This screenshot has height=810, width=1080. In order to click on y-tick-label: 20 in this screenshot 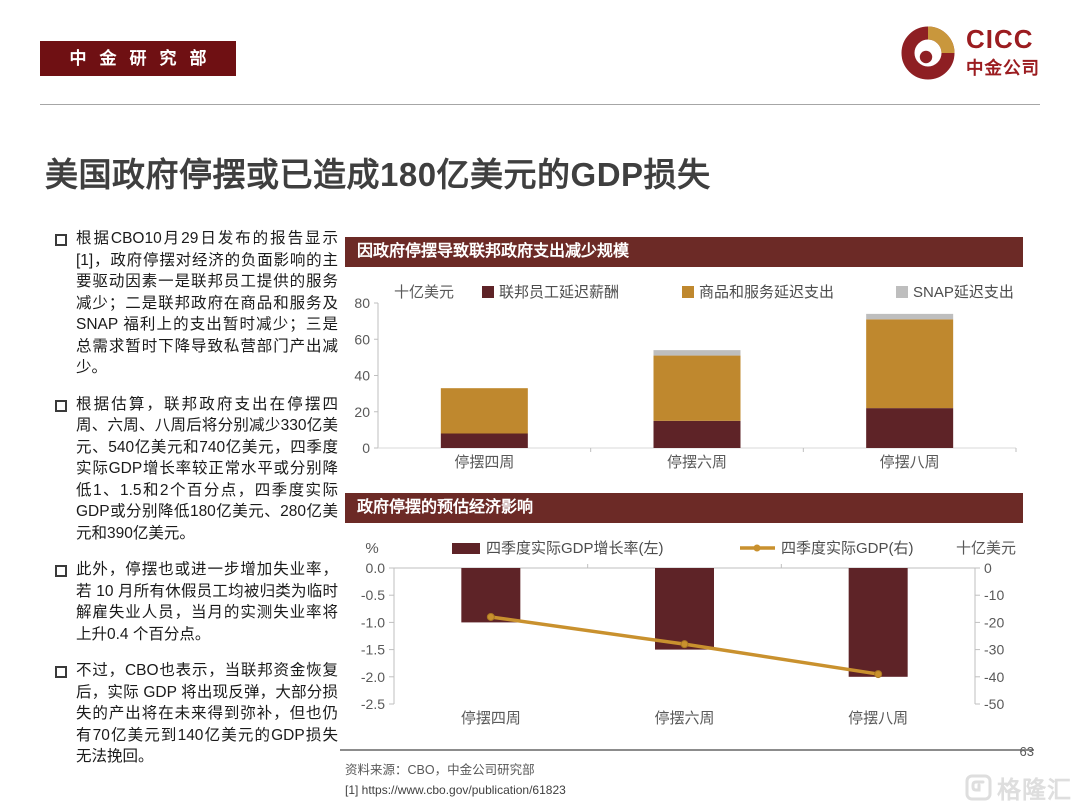, I will do `click(362, 412)`.